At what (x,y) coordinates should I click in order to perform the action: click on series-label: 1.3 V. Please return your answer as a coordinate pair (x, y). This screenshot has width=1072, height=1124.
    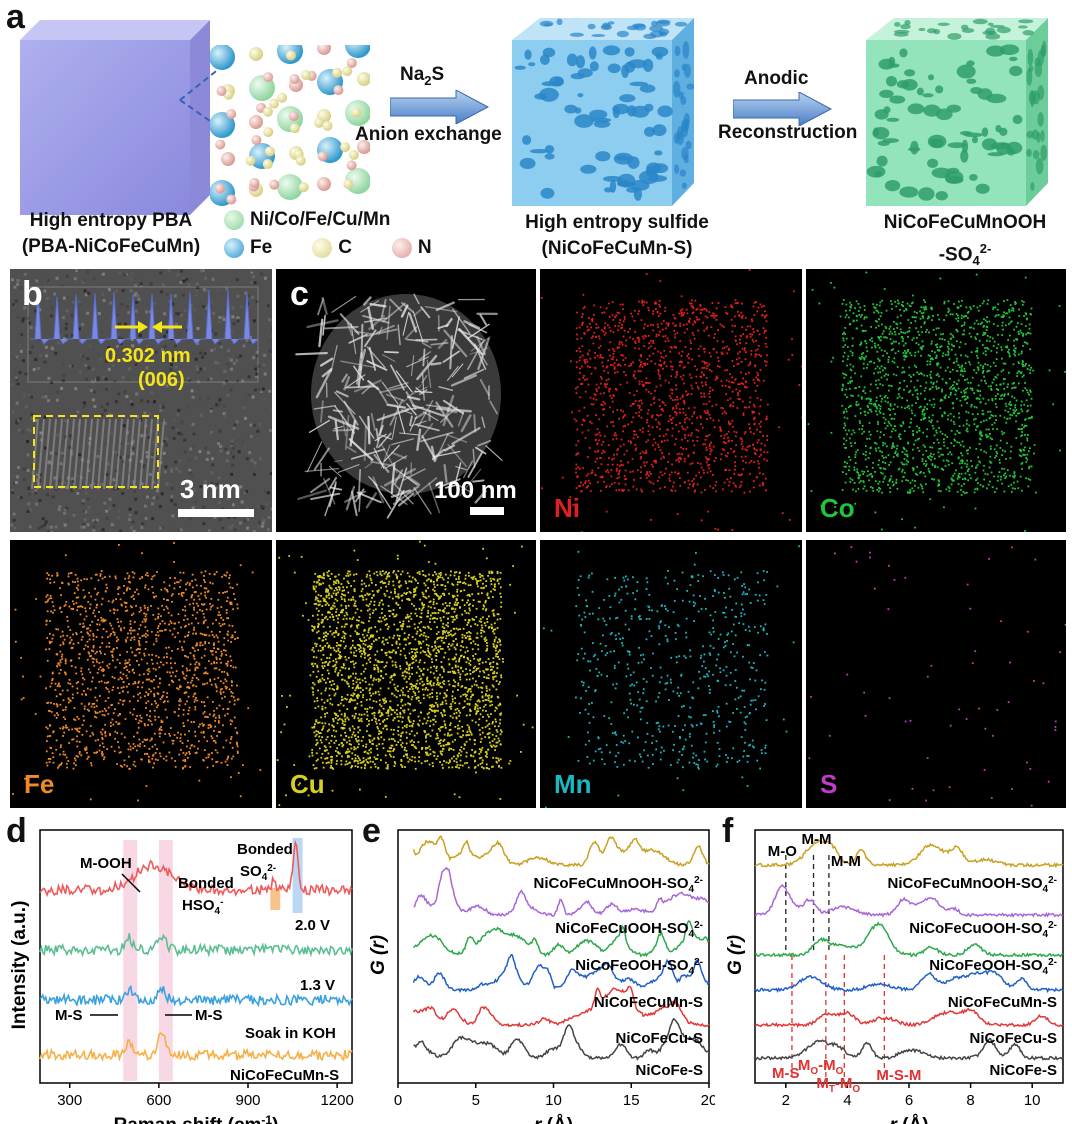
    Looking at the image, I should click on (317, 985).